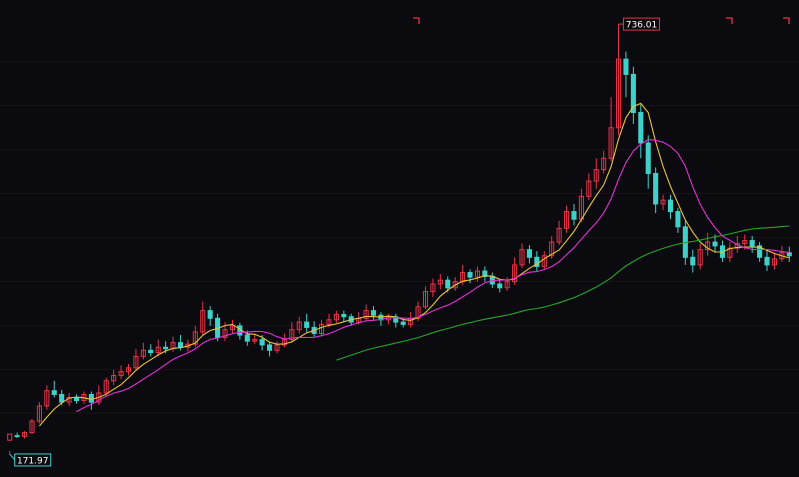 The height and width of the screenshot is (477, 799). What do you see at coordinates (12, 457) in the screenshot?
I see `low-marker-tick` at bounding box center [12, 457].